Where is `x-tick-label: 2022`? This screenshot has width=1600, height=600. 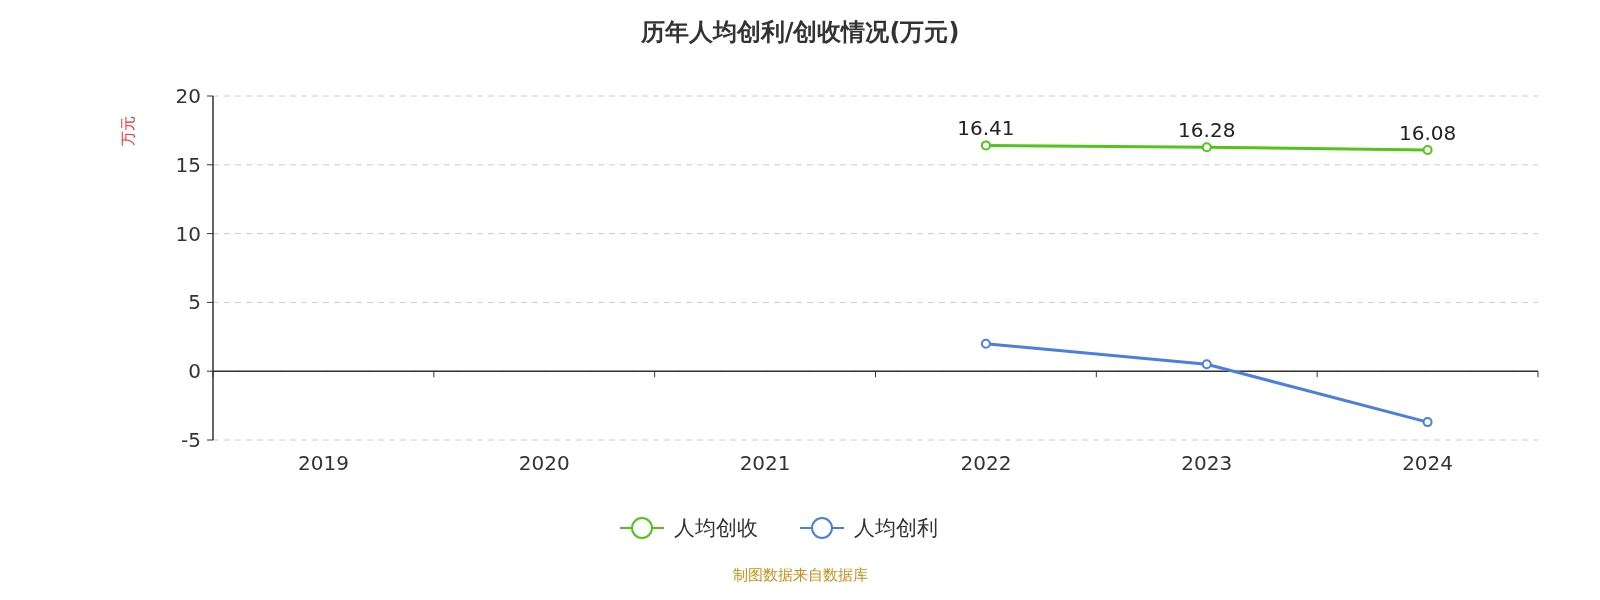 x-tick-label: 2022 is located at coordinates (986, 463).